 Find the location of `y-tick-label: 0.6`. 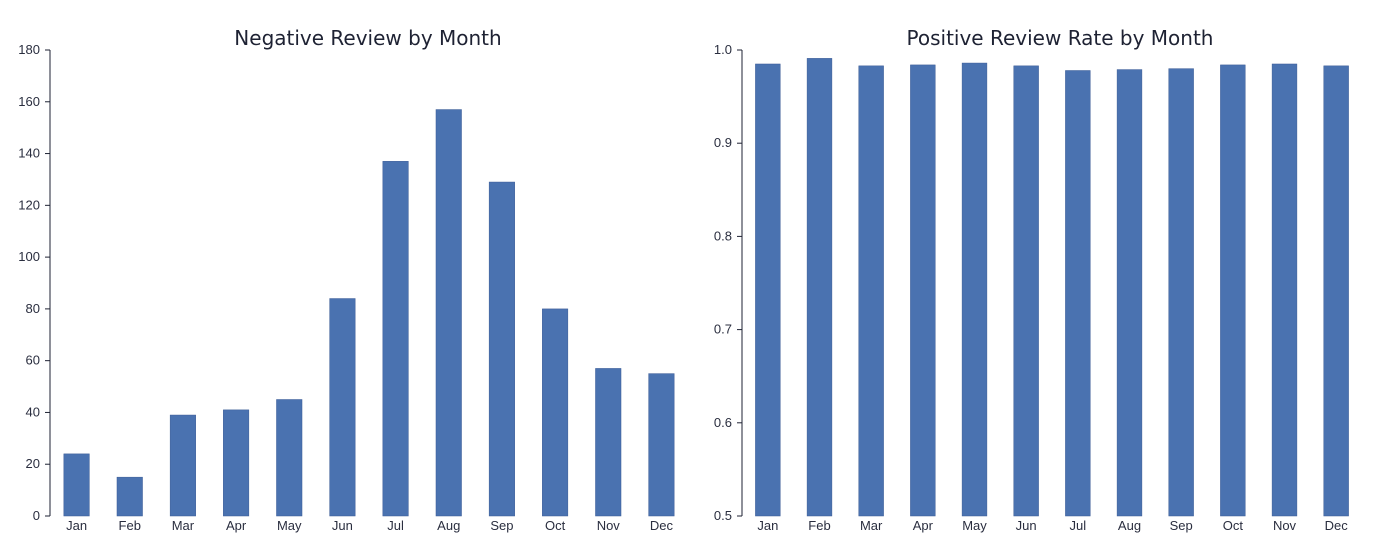

y-tick-label: 0.6 is located at coordinates (723, 422).